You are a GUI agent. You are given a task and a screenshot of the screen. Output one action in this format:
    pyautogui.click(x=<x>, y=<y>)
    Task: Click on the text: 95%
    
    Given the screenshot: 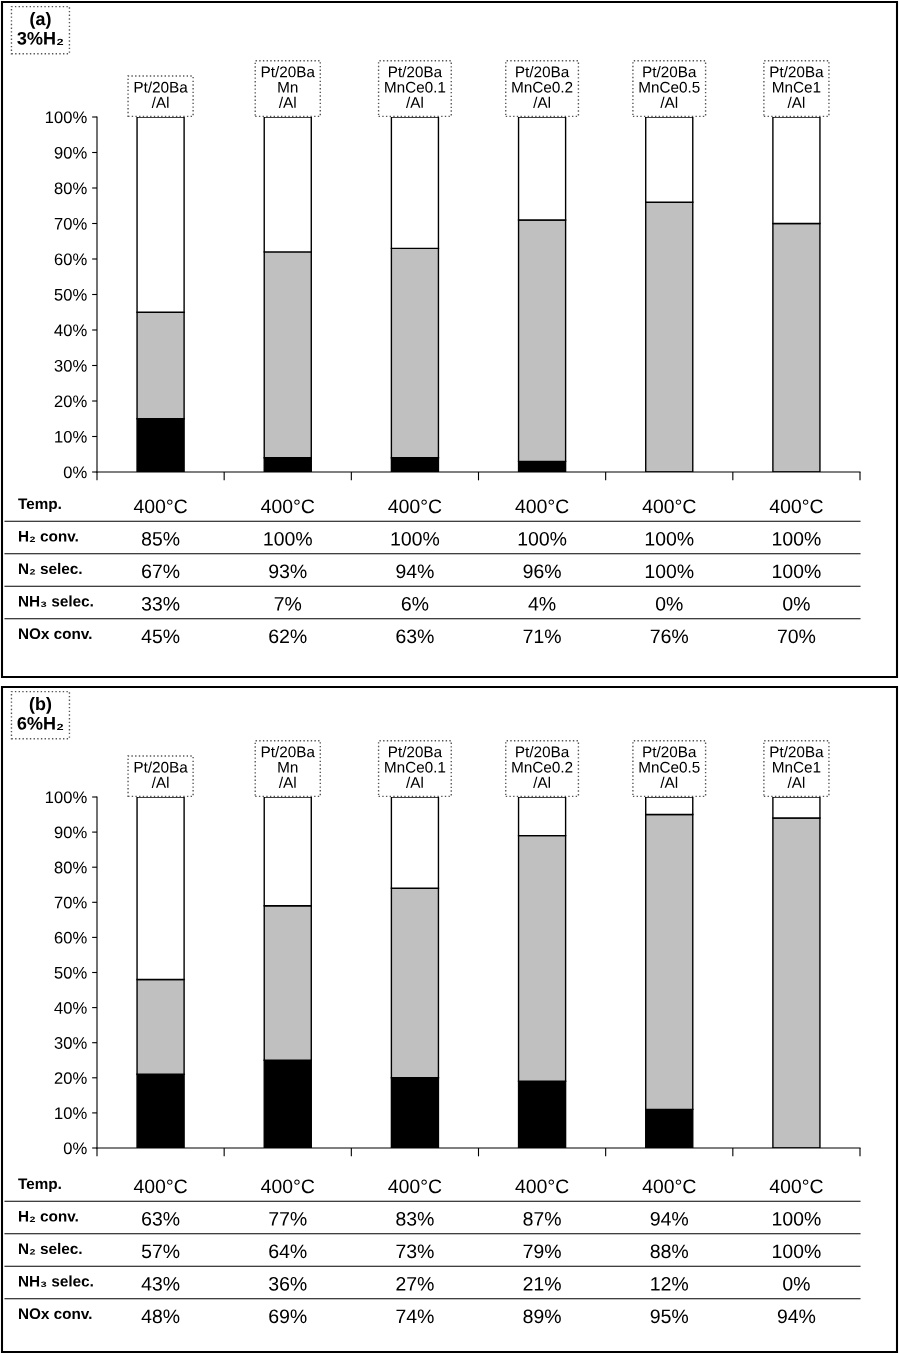 What is the action you would take?
    pyautogui.click(x=669, y=1316)
    